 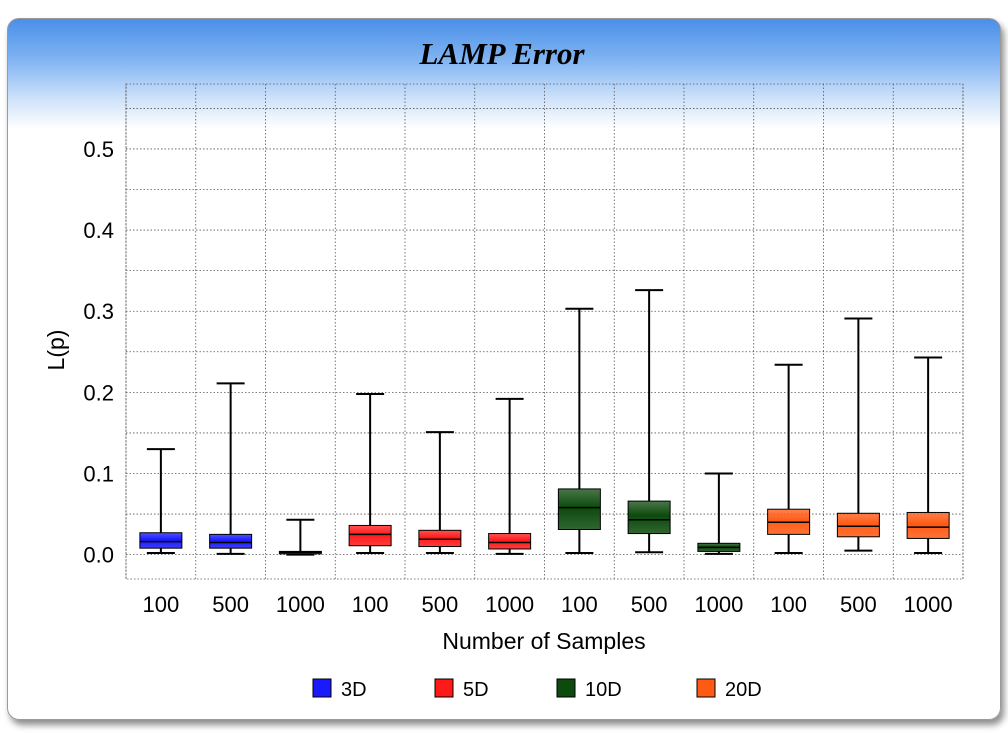 I want to click on y-tick-label: 0.0, so click(x=98, y=555).